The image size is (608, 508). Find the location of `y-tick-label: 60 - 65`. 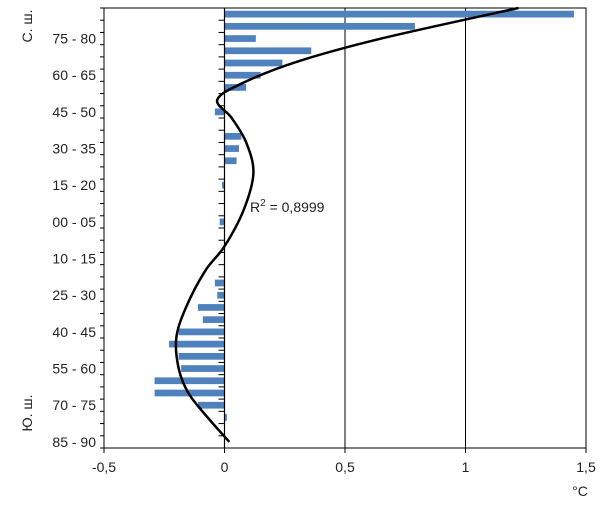

y-tick-label: 60 - 65 is located at coordinates (74, 75).